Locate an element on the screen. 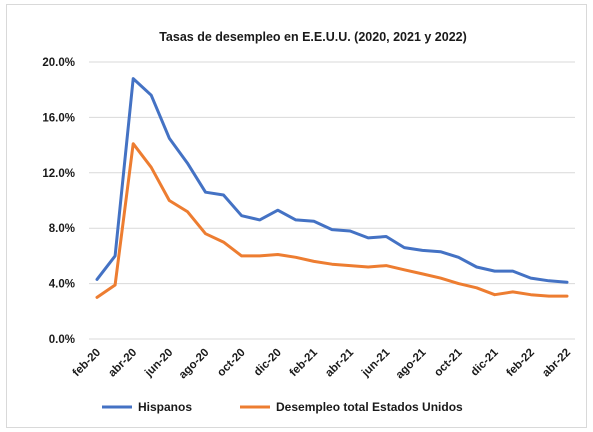 This screenshot has height=432, width=593. legend: Hispanos Desempleo total Estados Unidos is located at coordinates (282, 407).